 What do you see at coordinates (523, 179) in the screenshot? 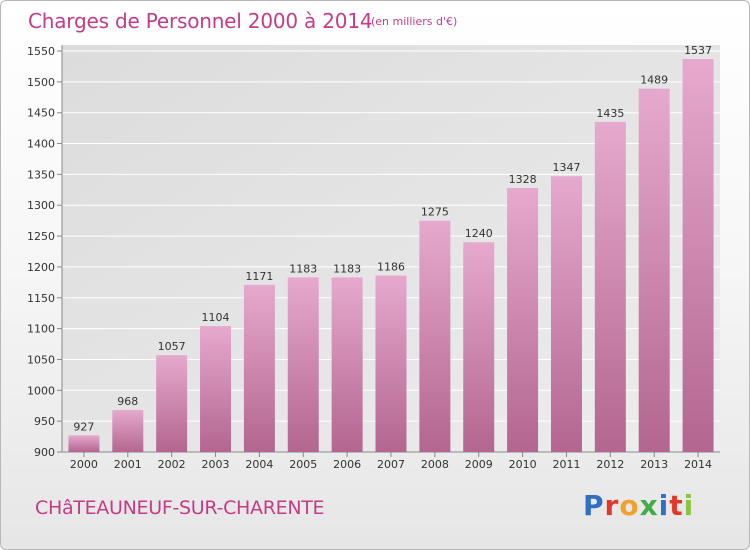
I see `data-label-2010: 1328` at bounding box center [523, 179].